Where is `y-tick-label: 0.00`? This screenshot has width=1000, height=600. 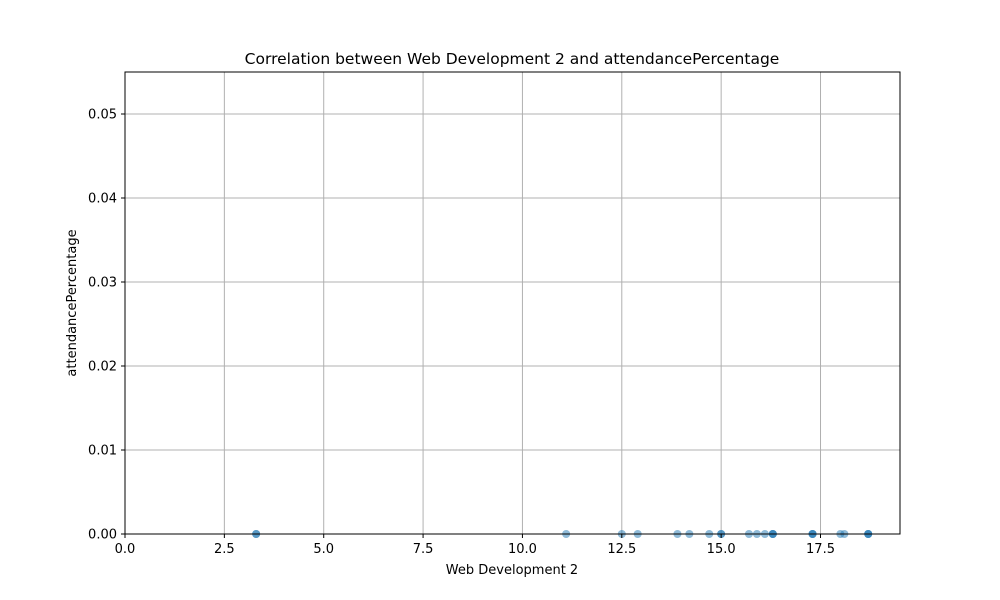
y-tick-label: 0.00 is located at coordinates (102, 535).